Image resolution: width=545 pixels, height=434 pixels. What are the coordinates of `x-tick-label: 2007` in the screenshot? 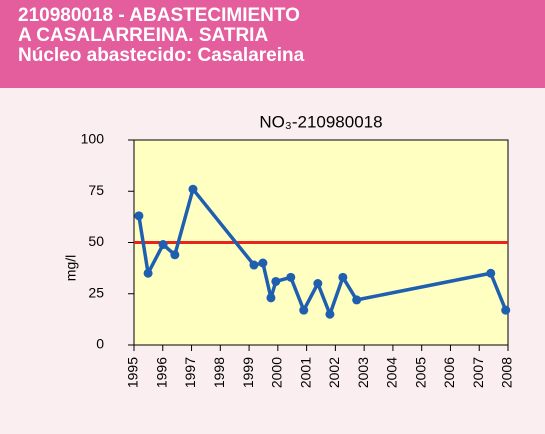 It's located at (478, 372).